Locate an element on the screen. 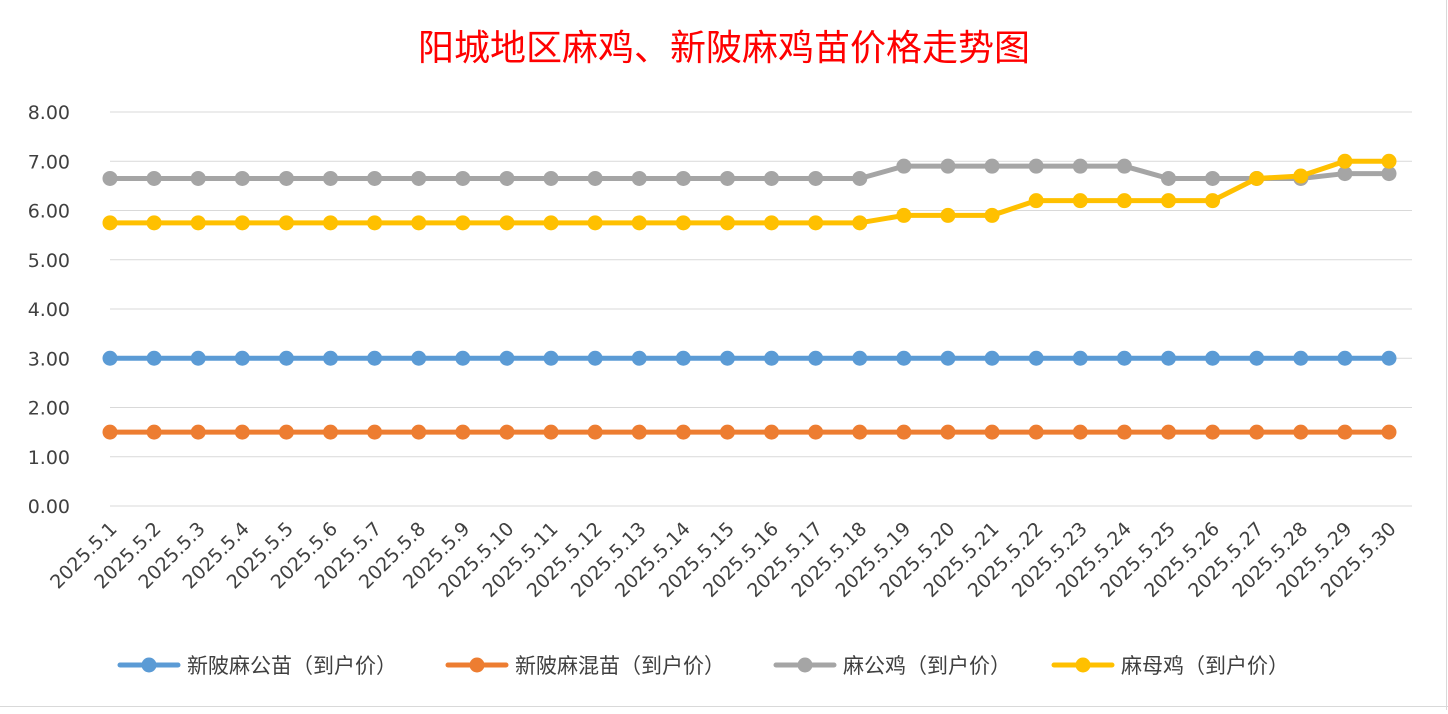 This screenshot has width=1448, height=714. legend-label: 麻母鸡（到户价） is located at coordinates (1205, 666).